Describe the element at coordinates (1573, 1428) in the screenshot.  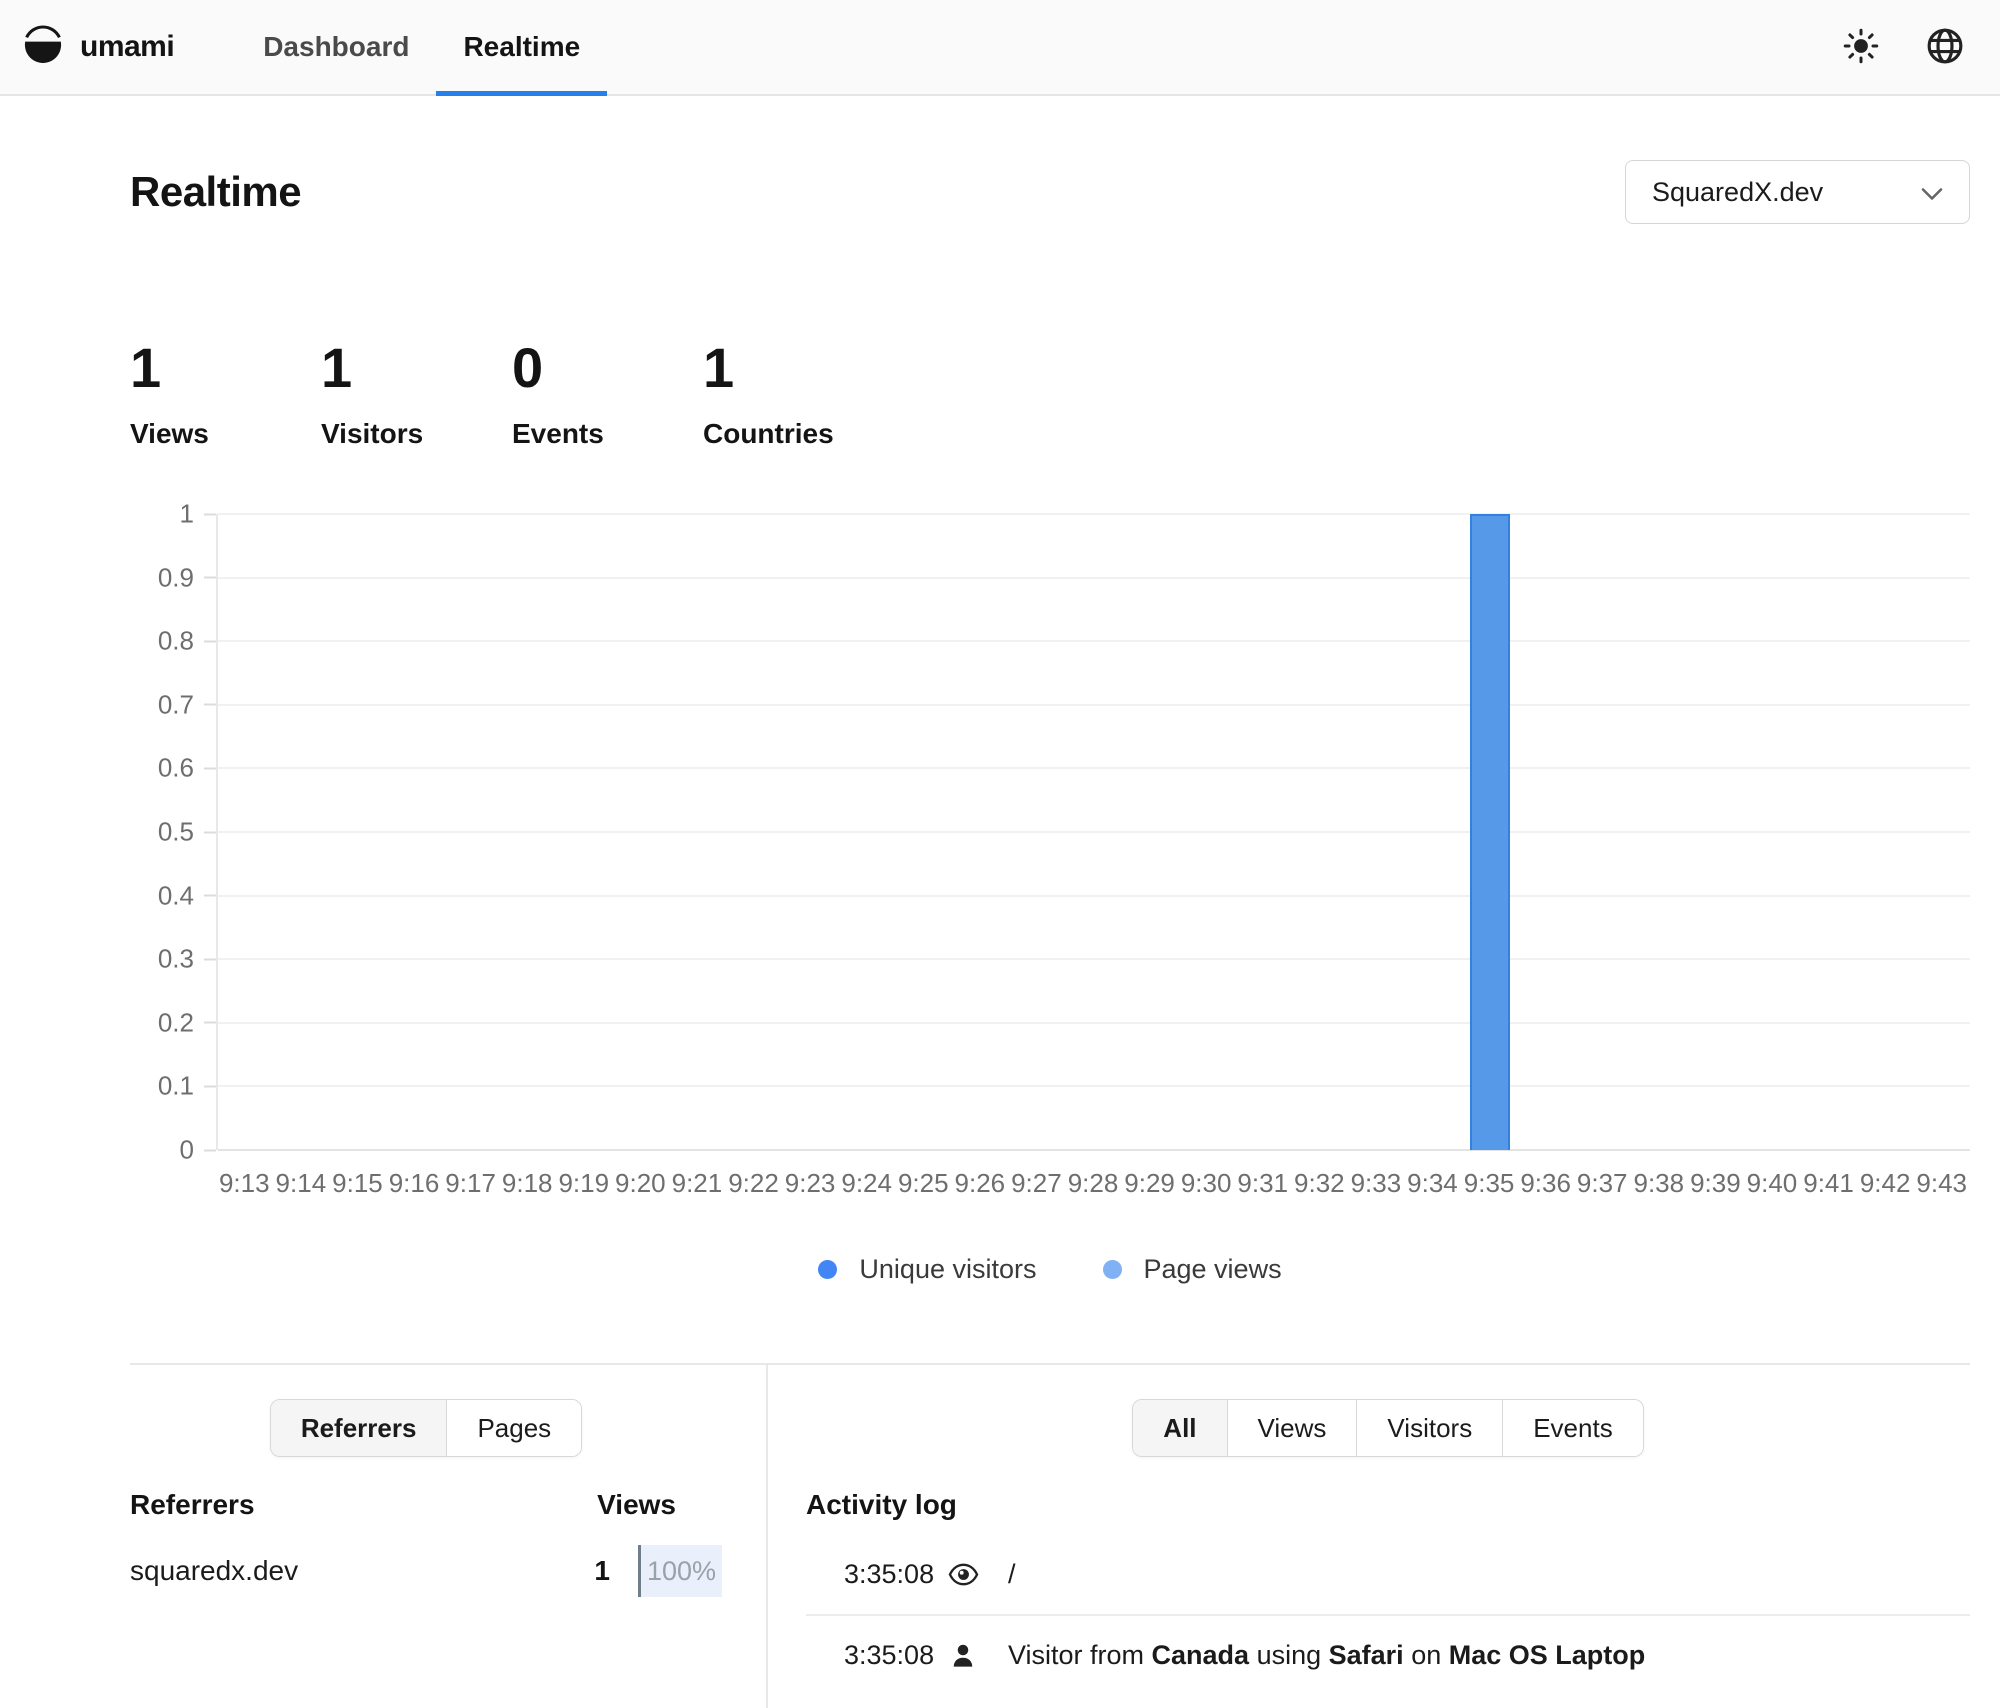
I see `tab-events: Events` at that location.